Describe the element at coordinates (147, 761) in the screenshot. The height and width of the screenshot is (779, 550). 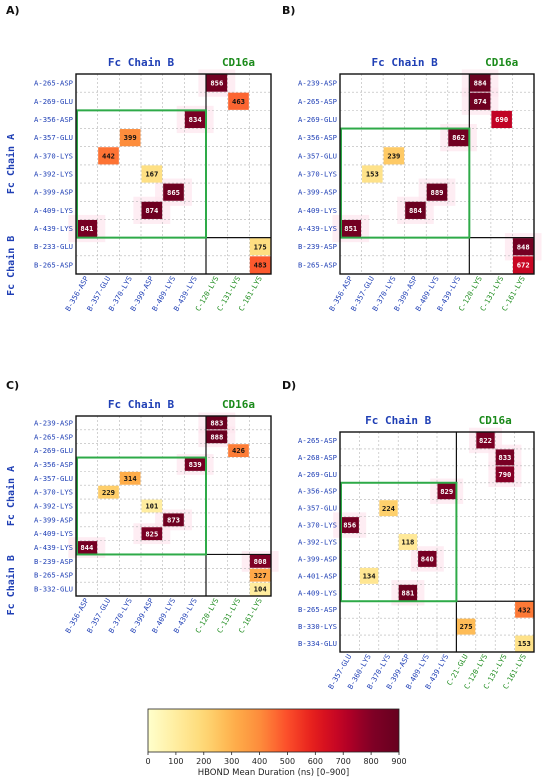
I see `colorbar-tick-label: 0` at that location.